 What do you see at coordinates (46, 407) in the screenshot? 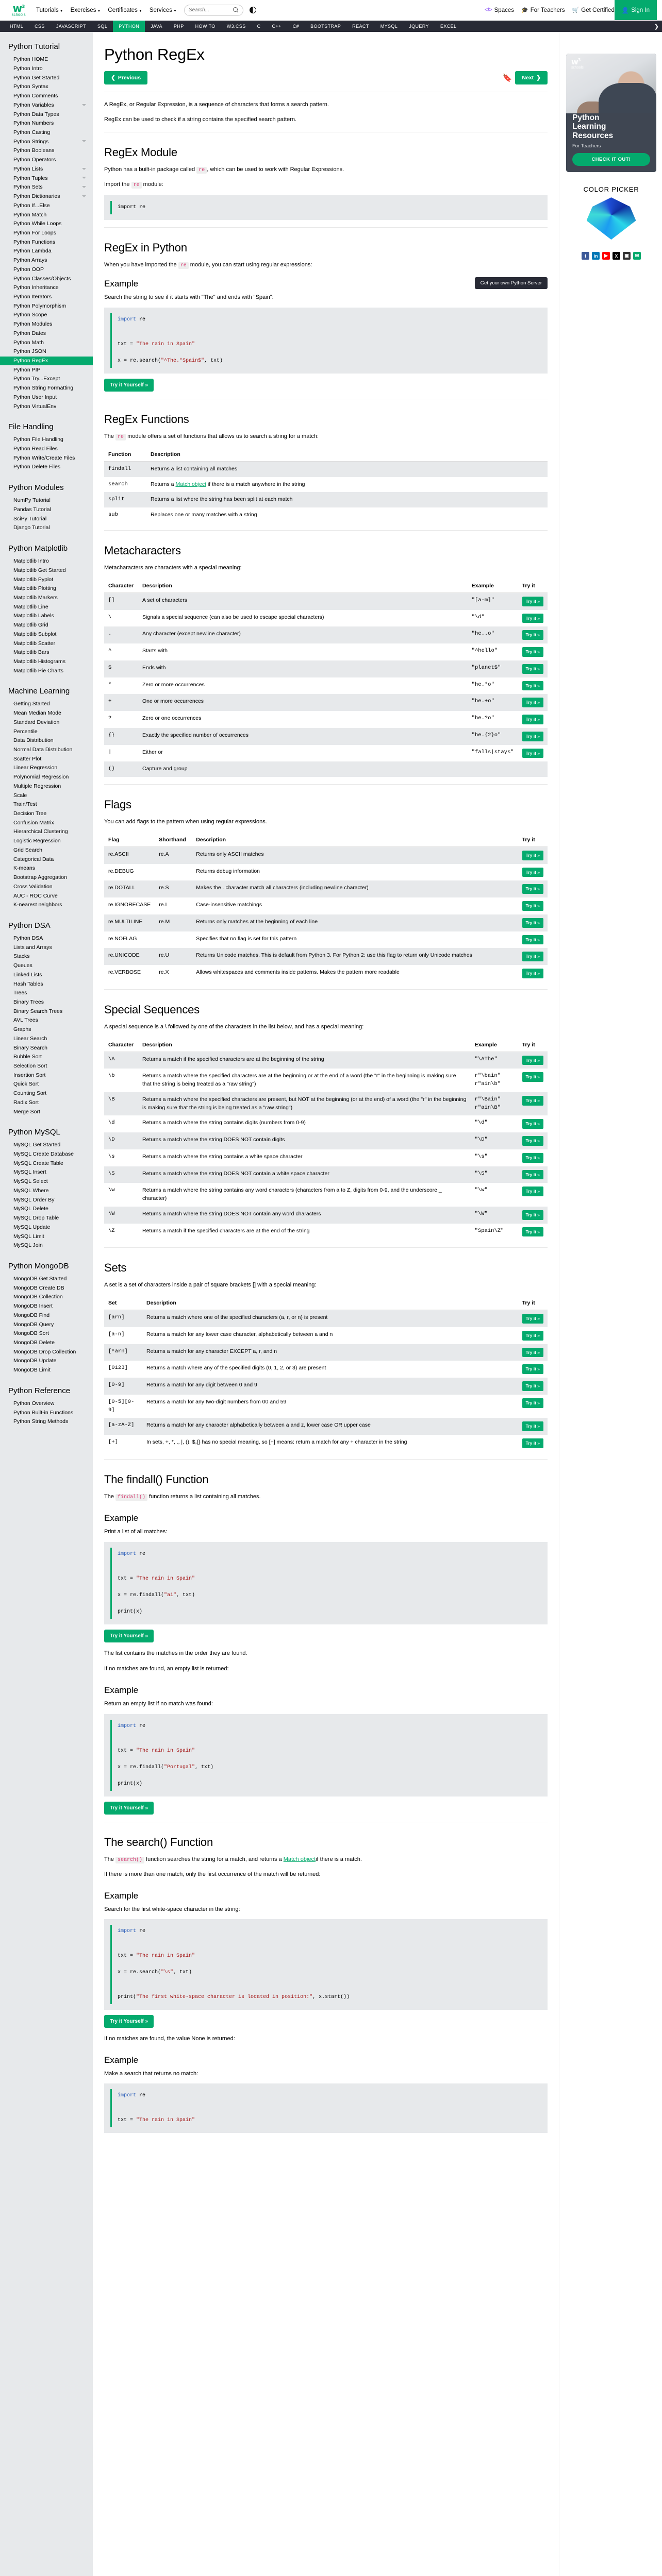
I see `sidebar-item-python-virtualenv: Python VirtualEnv` at bounding box center [46, 407].